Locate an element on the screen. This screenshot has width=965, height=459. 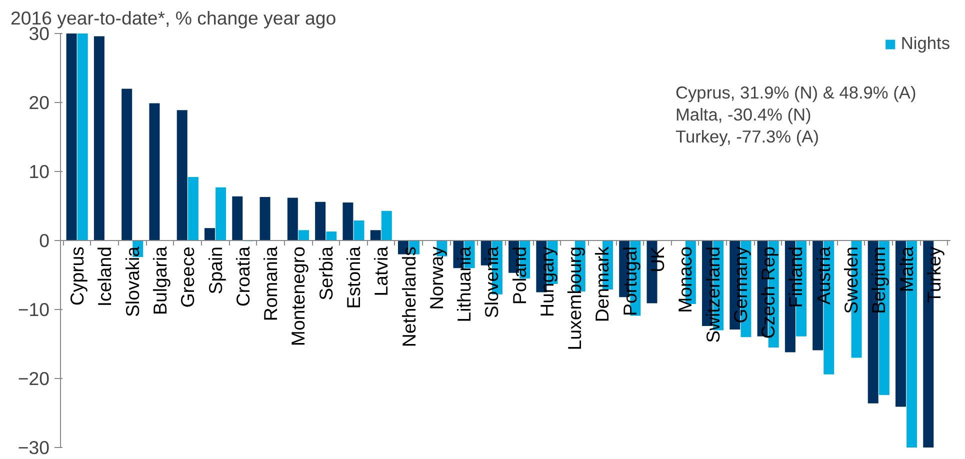
x-tick-label: Denmark is located at coordinates (602, 284).